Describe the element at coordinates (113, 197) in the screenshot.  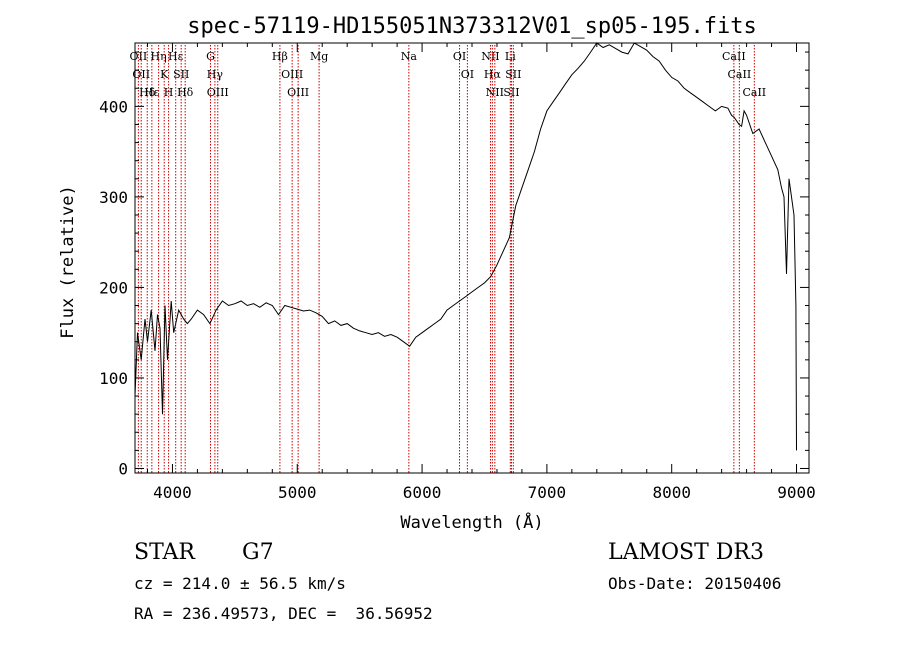
I see `y-tick-label: 300` at that location.